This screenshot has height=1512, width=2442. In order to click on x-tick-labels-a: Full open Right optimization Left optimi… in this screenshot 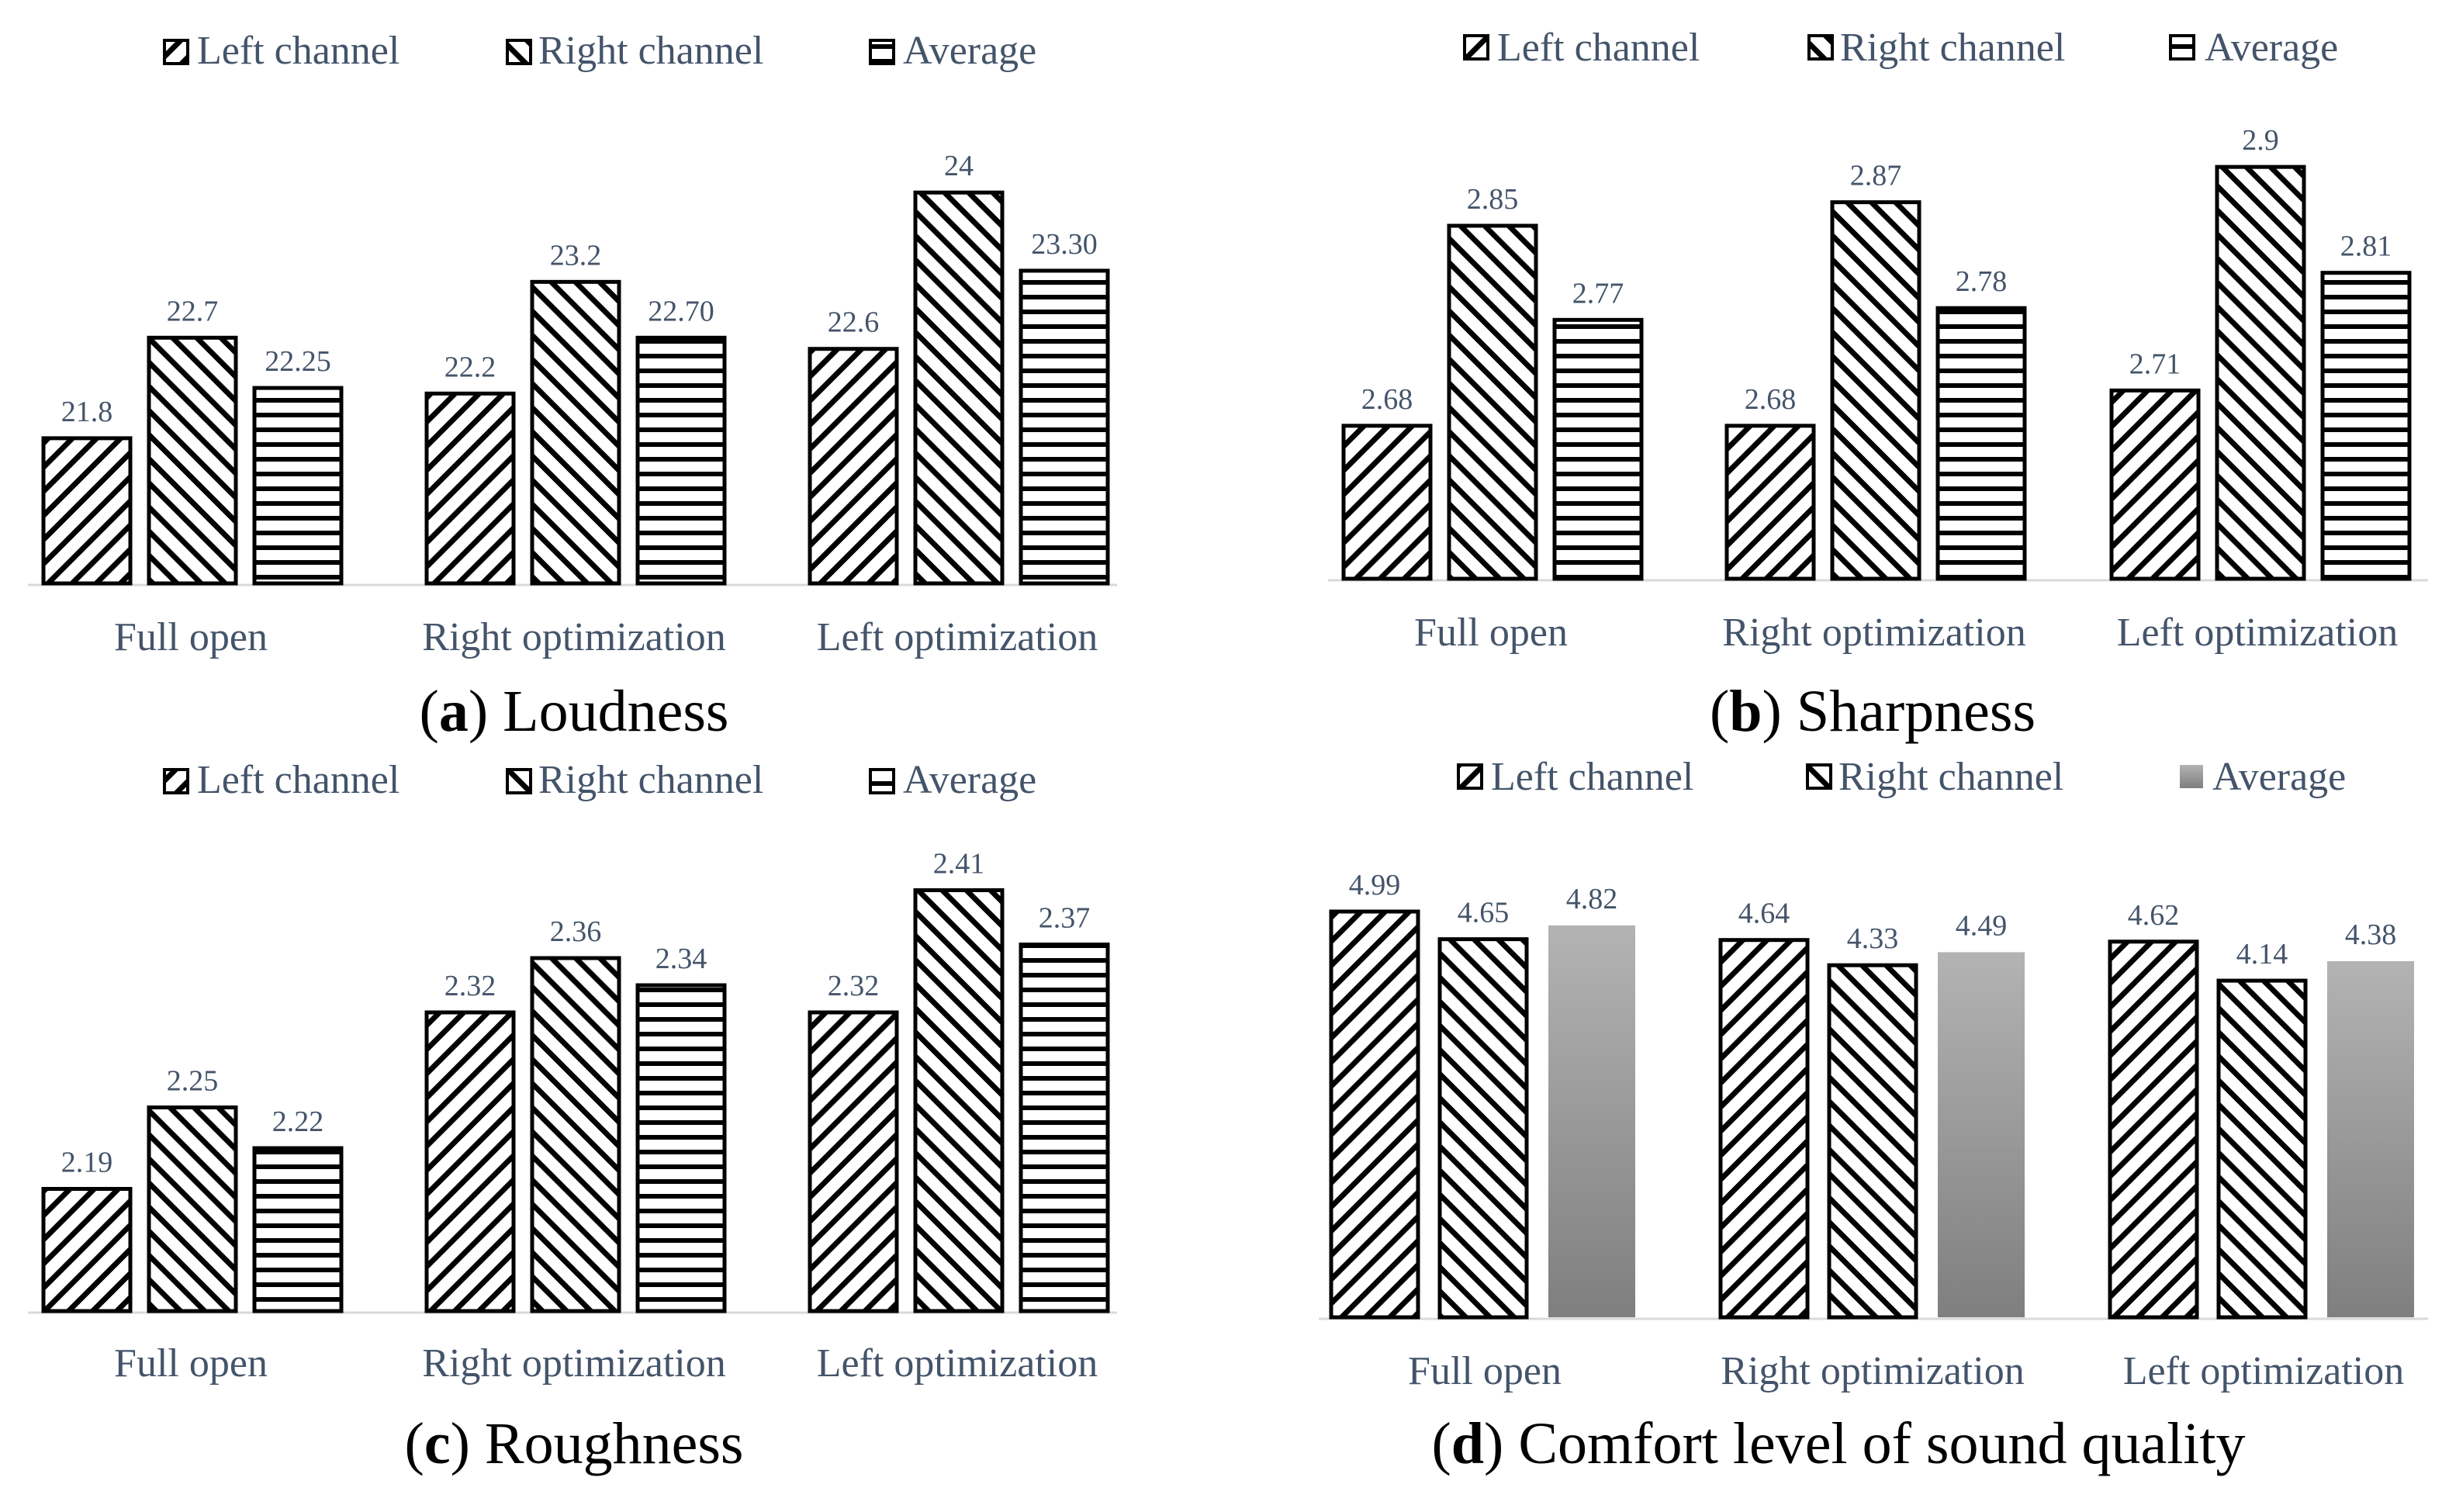, I will do `click(606, 637)`.